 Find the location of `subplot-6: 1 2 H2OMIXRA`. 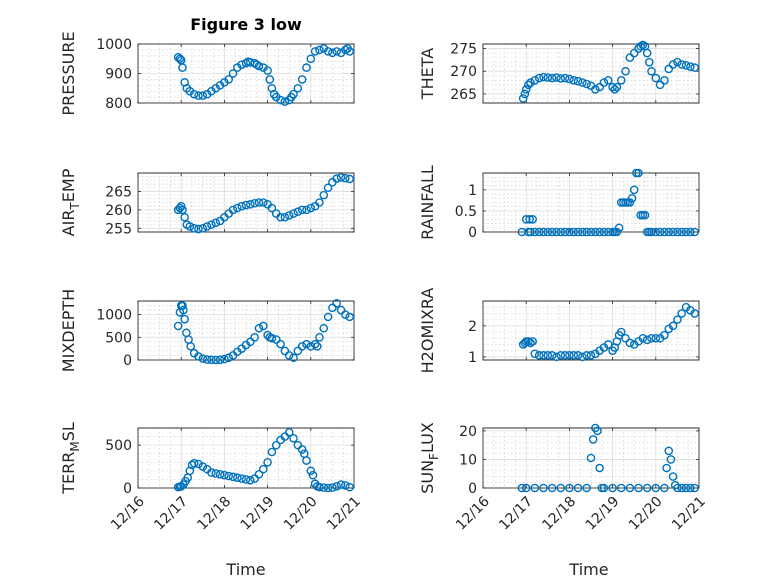

subplot-6: 1 2 H2OMIXRA is located at coordinates (559, 331).